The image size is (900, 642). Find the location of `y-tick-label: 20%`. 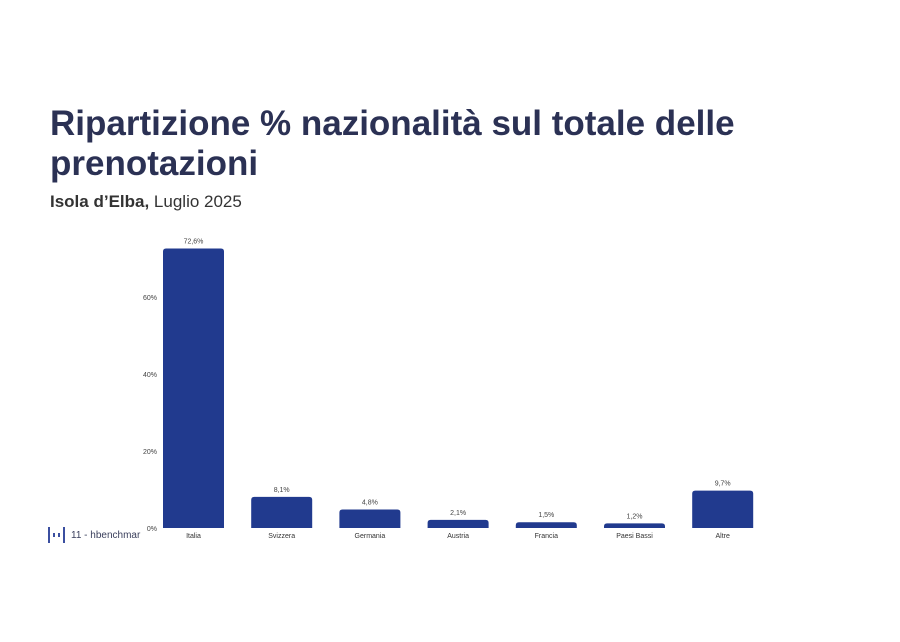

y-tick-label: 20% is located at coordinates (150, 452).